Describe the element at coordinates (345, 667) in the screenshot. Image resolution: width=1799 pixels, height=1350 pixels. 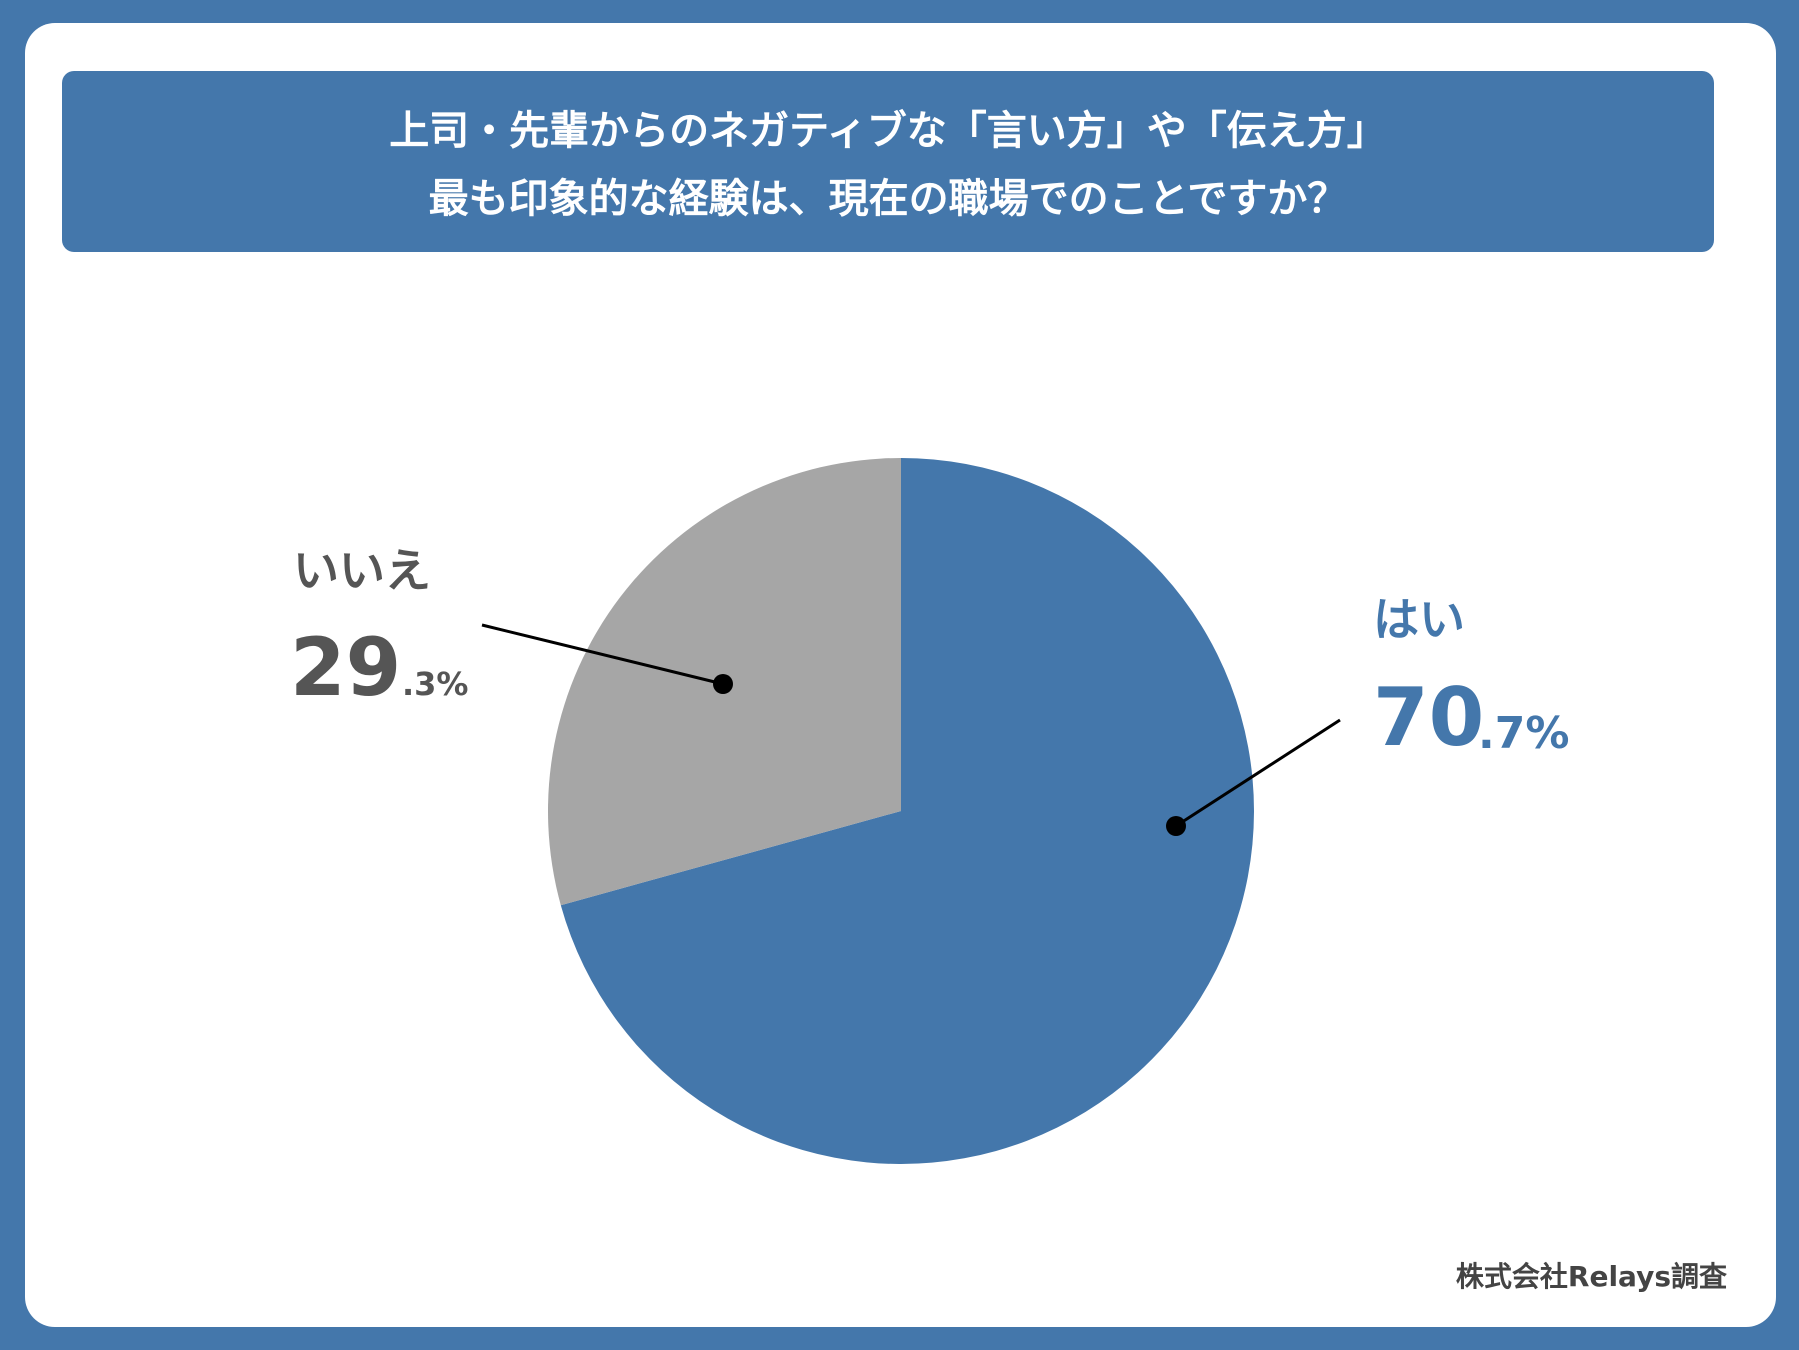
I see `value-label: 29` at that location.